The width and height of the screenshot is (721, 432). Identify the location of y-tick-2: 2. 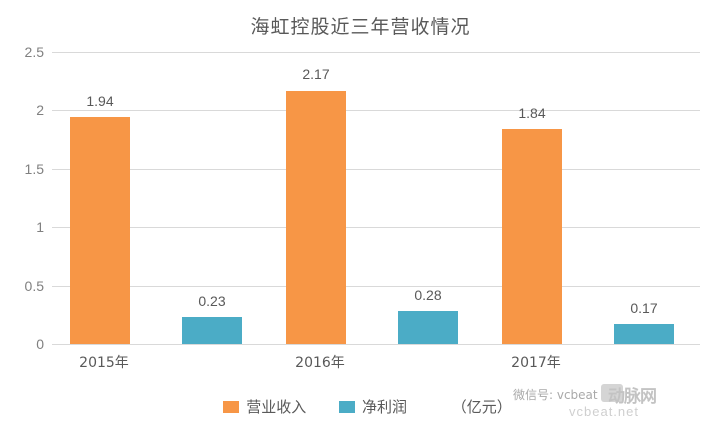
(40, 110).